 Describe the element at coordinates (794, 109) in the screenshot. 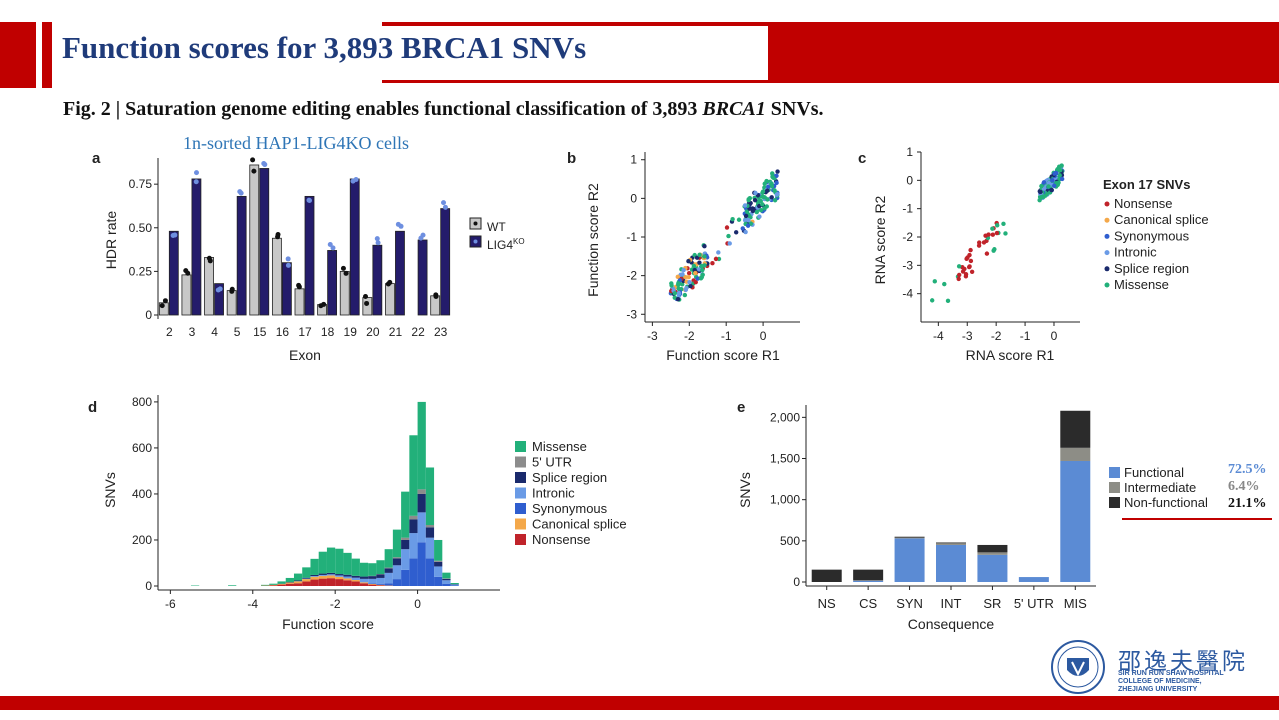

I see `caption-suffix: SNVs.` at that location.